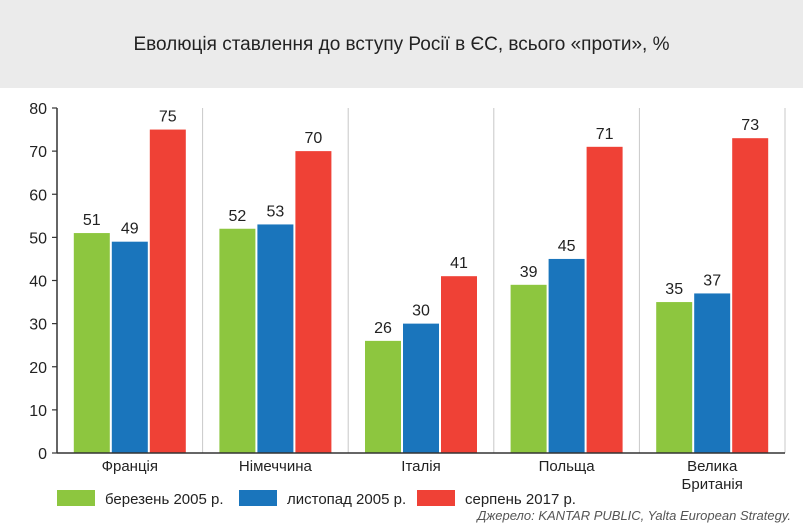 Image resolution: width=803 pixels, height=531 pixels. I want to click on data-label: 49, so click(130, 229).